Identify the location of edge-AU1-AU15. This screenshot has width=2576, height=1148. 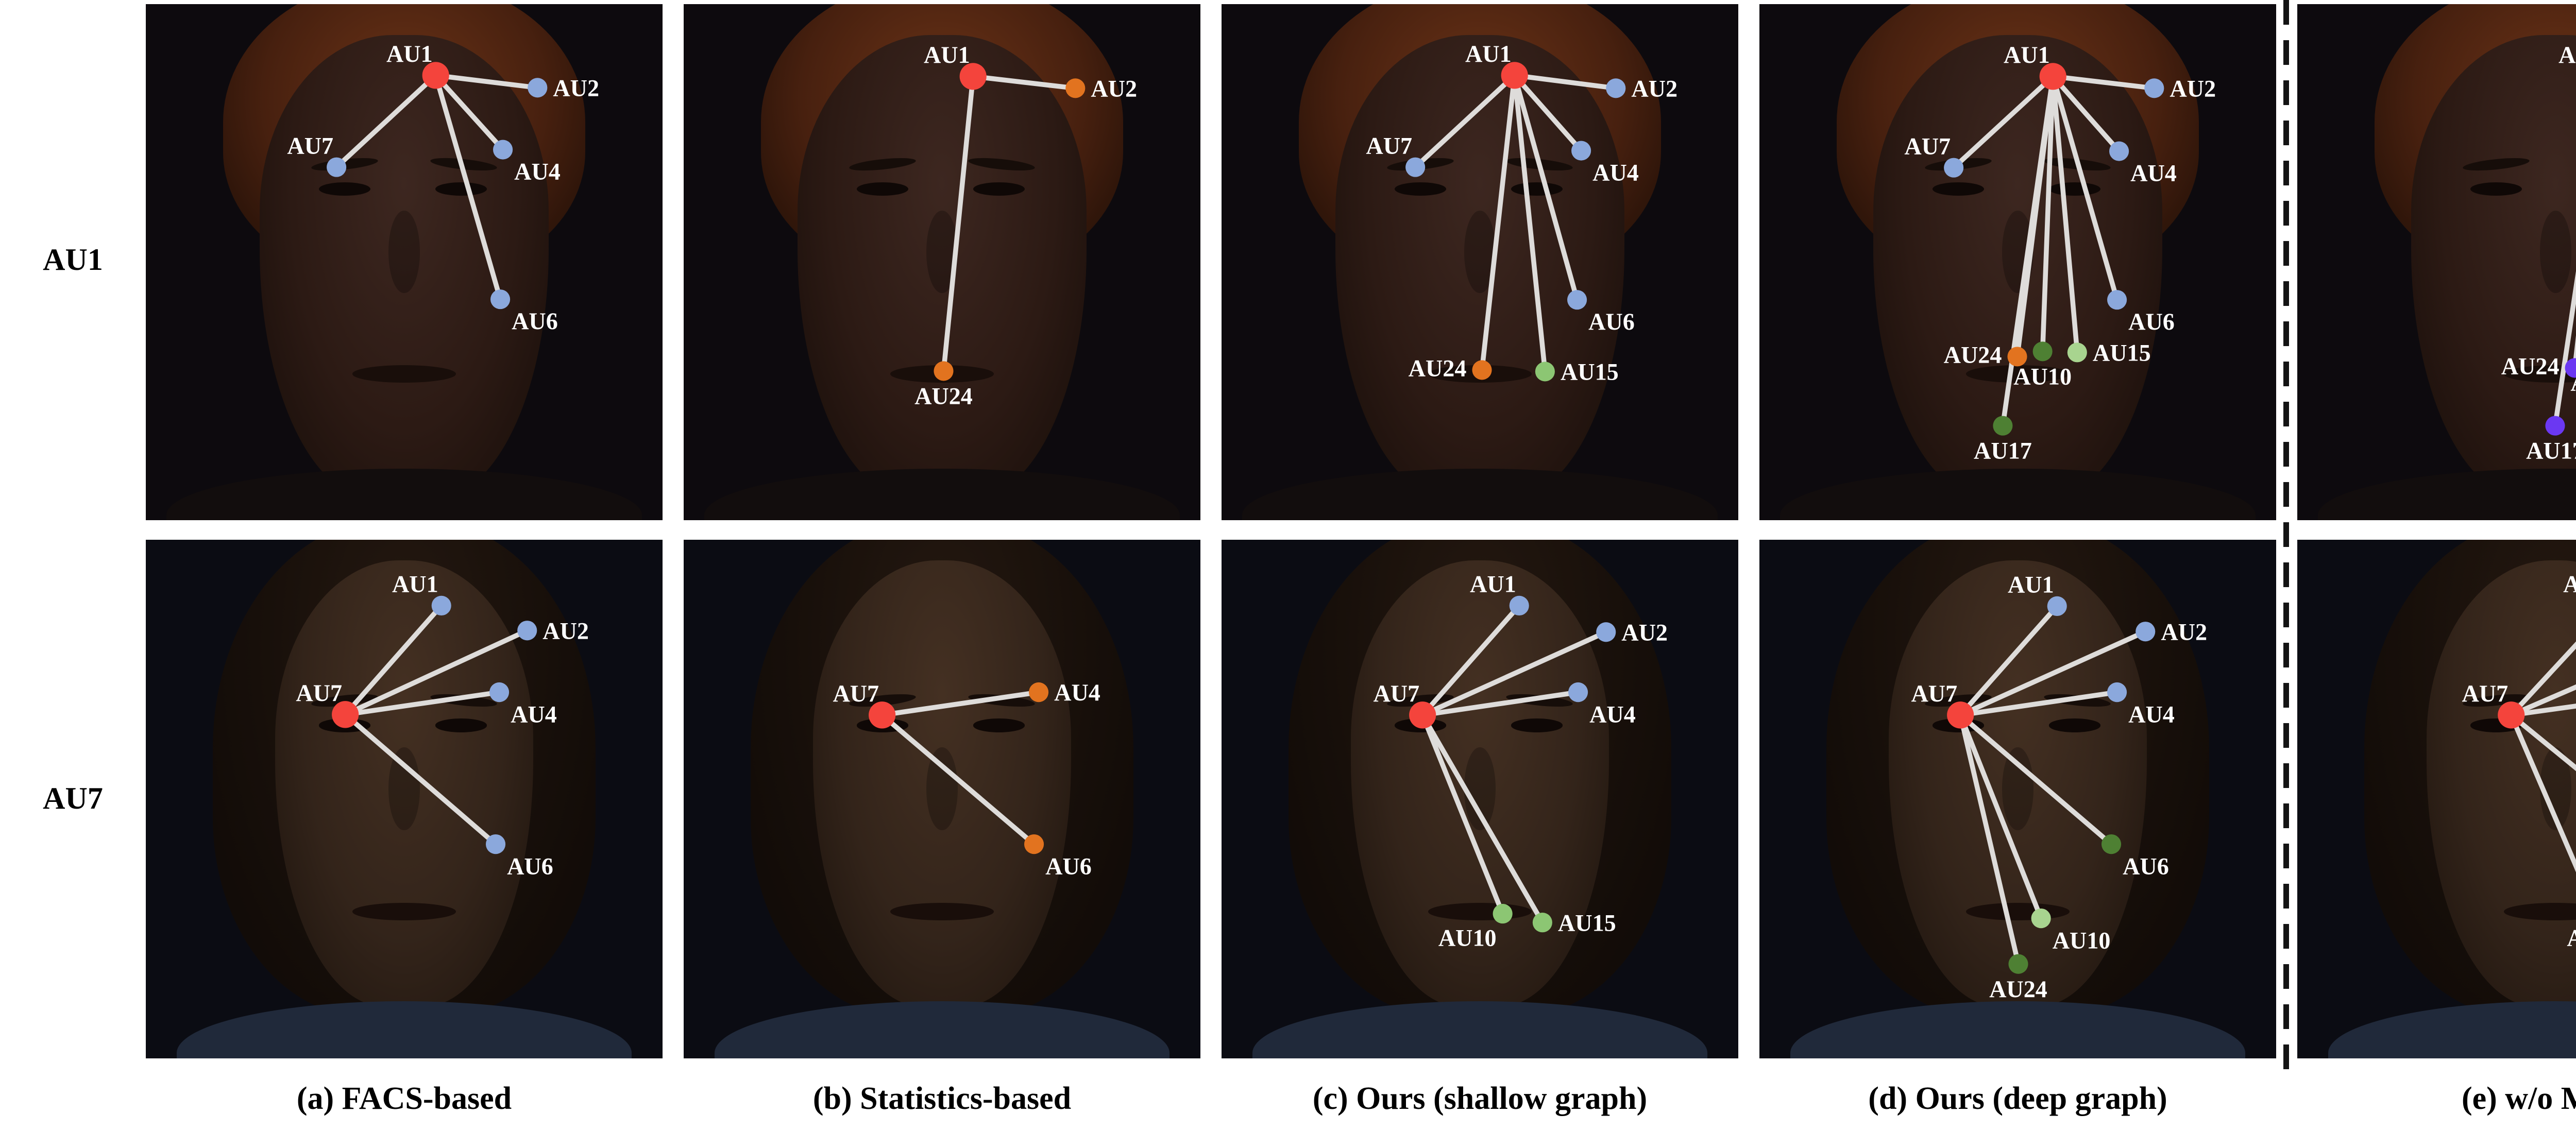
(2065, 214).